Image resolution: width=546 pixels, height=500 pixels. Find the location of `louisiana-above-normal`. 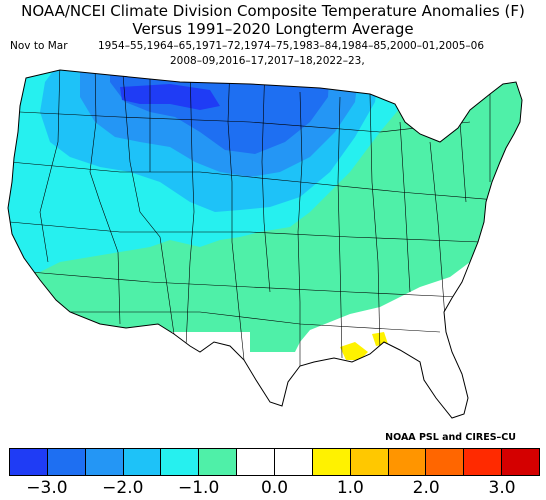

louisiana-above-normal is located at coordinates (354, 351).